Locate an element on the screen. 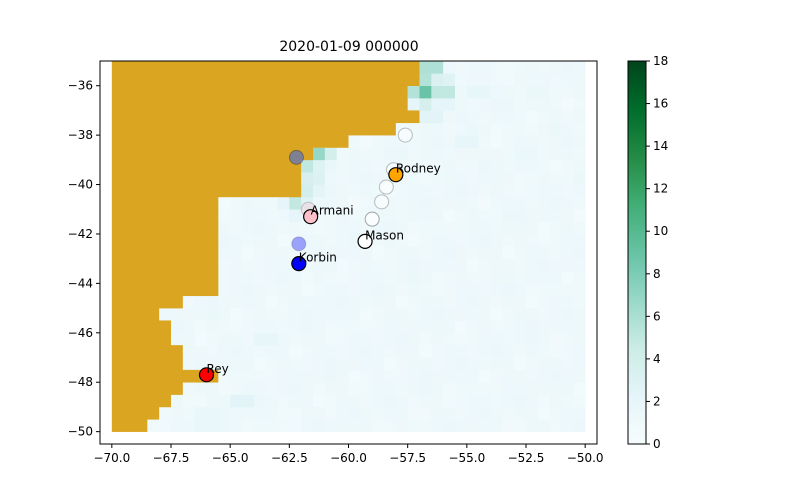  marker-label-rey: Rey is located at coordinates (218, 369).